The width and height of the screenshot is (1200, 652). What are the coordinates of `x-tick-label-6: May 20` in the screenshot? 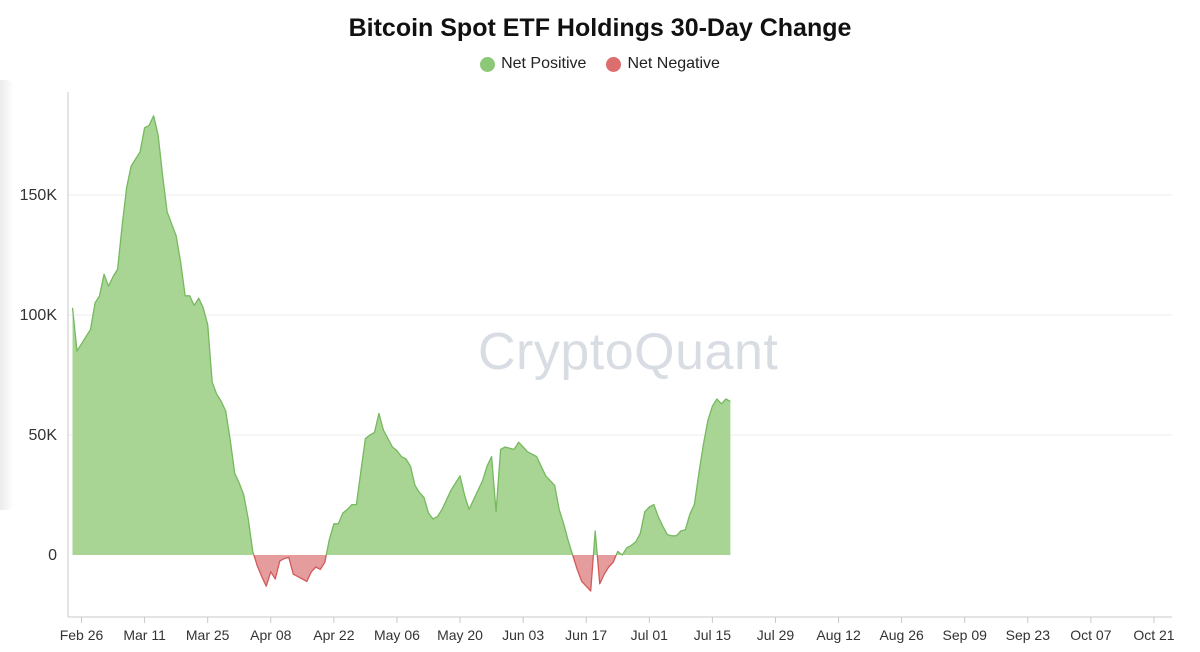 It's located at (460, 635).